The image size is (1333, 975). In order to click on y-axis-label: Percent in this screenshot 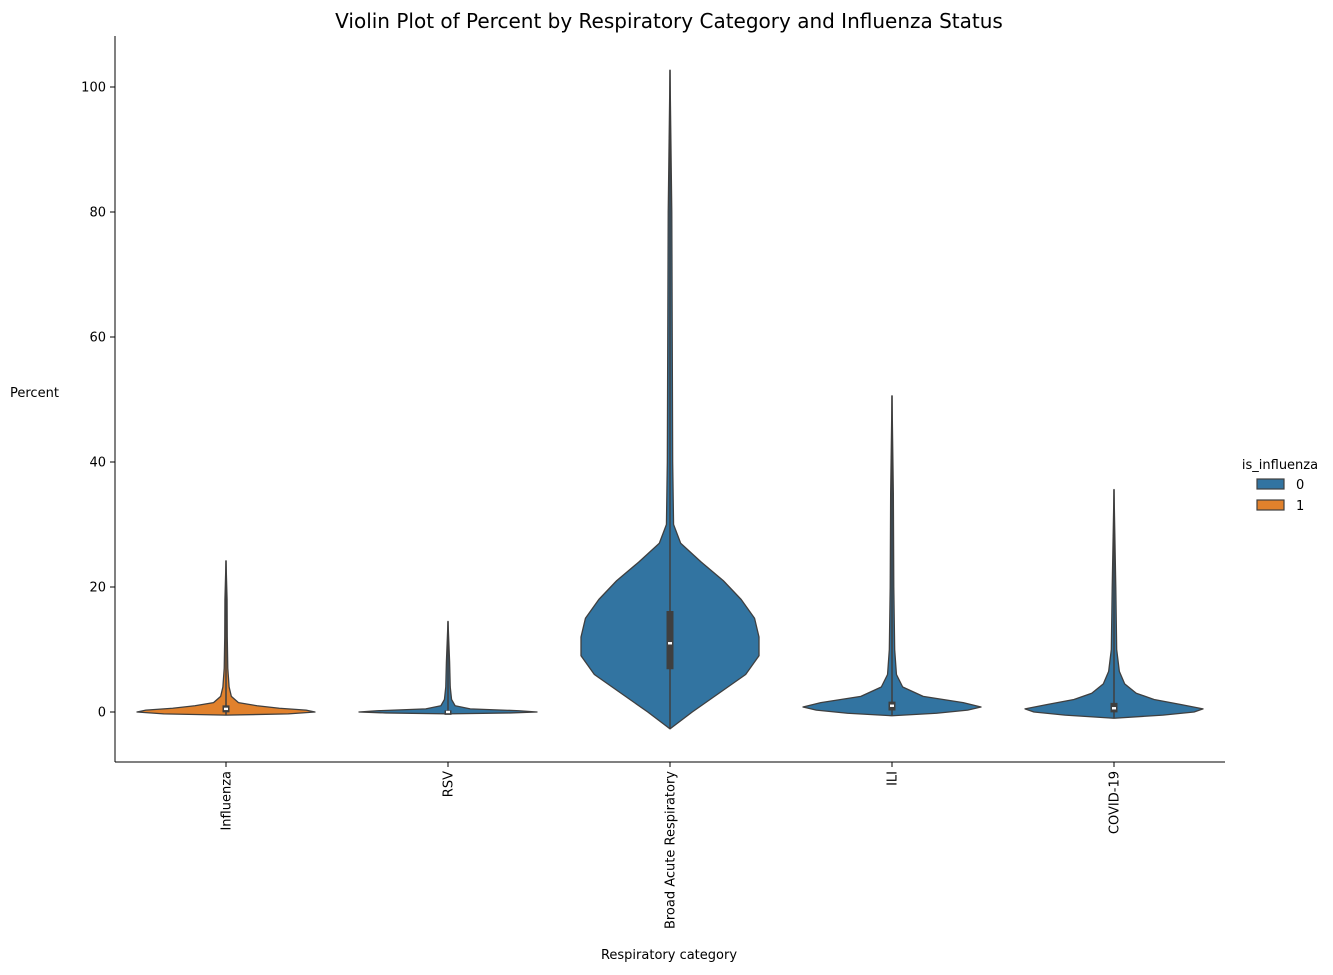, I will do `click(34, 393)`.